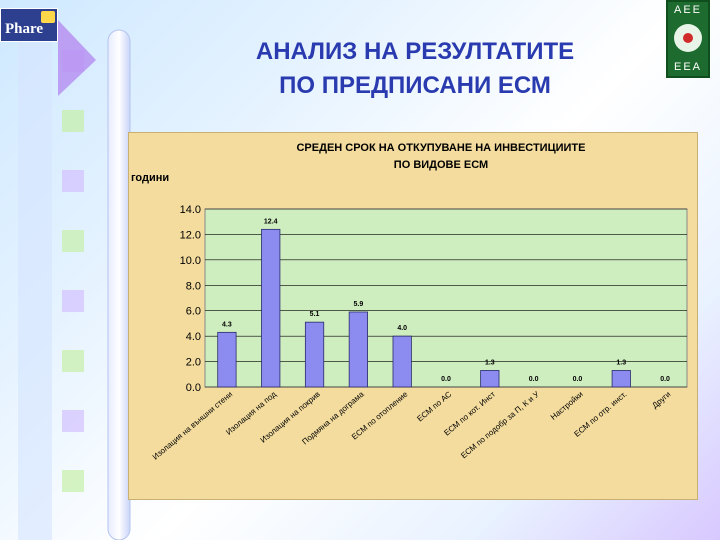 This screenshot has width=720, height=540. Describe the element at coordinates (190, 210) in the screenshot. I see `y-tick-label: 14.0` at that location.